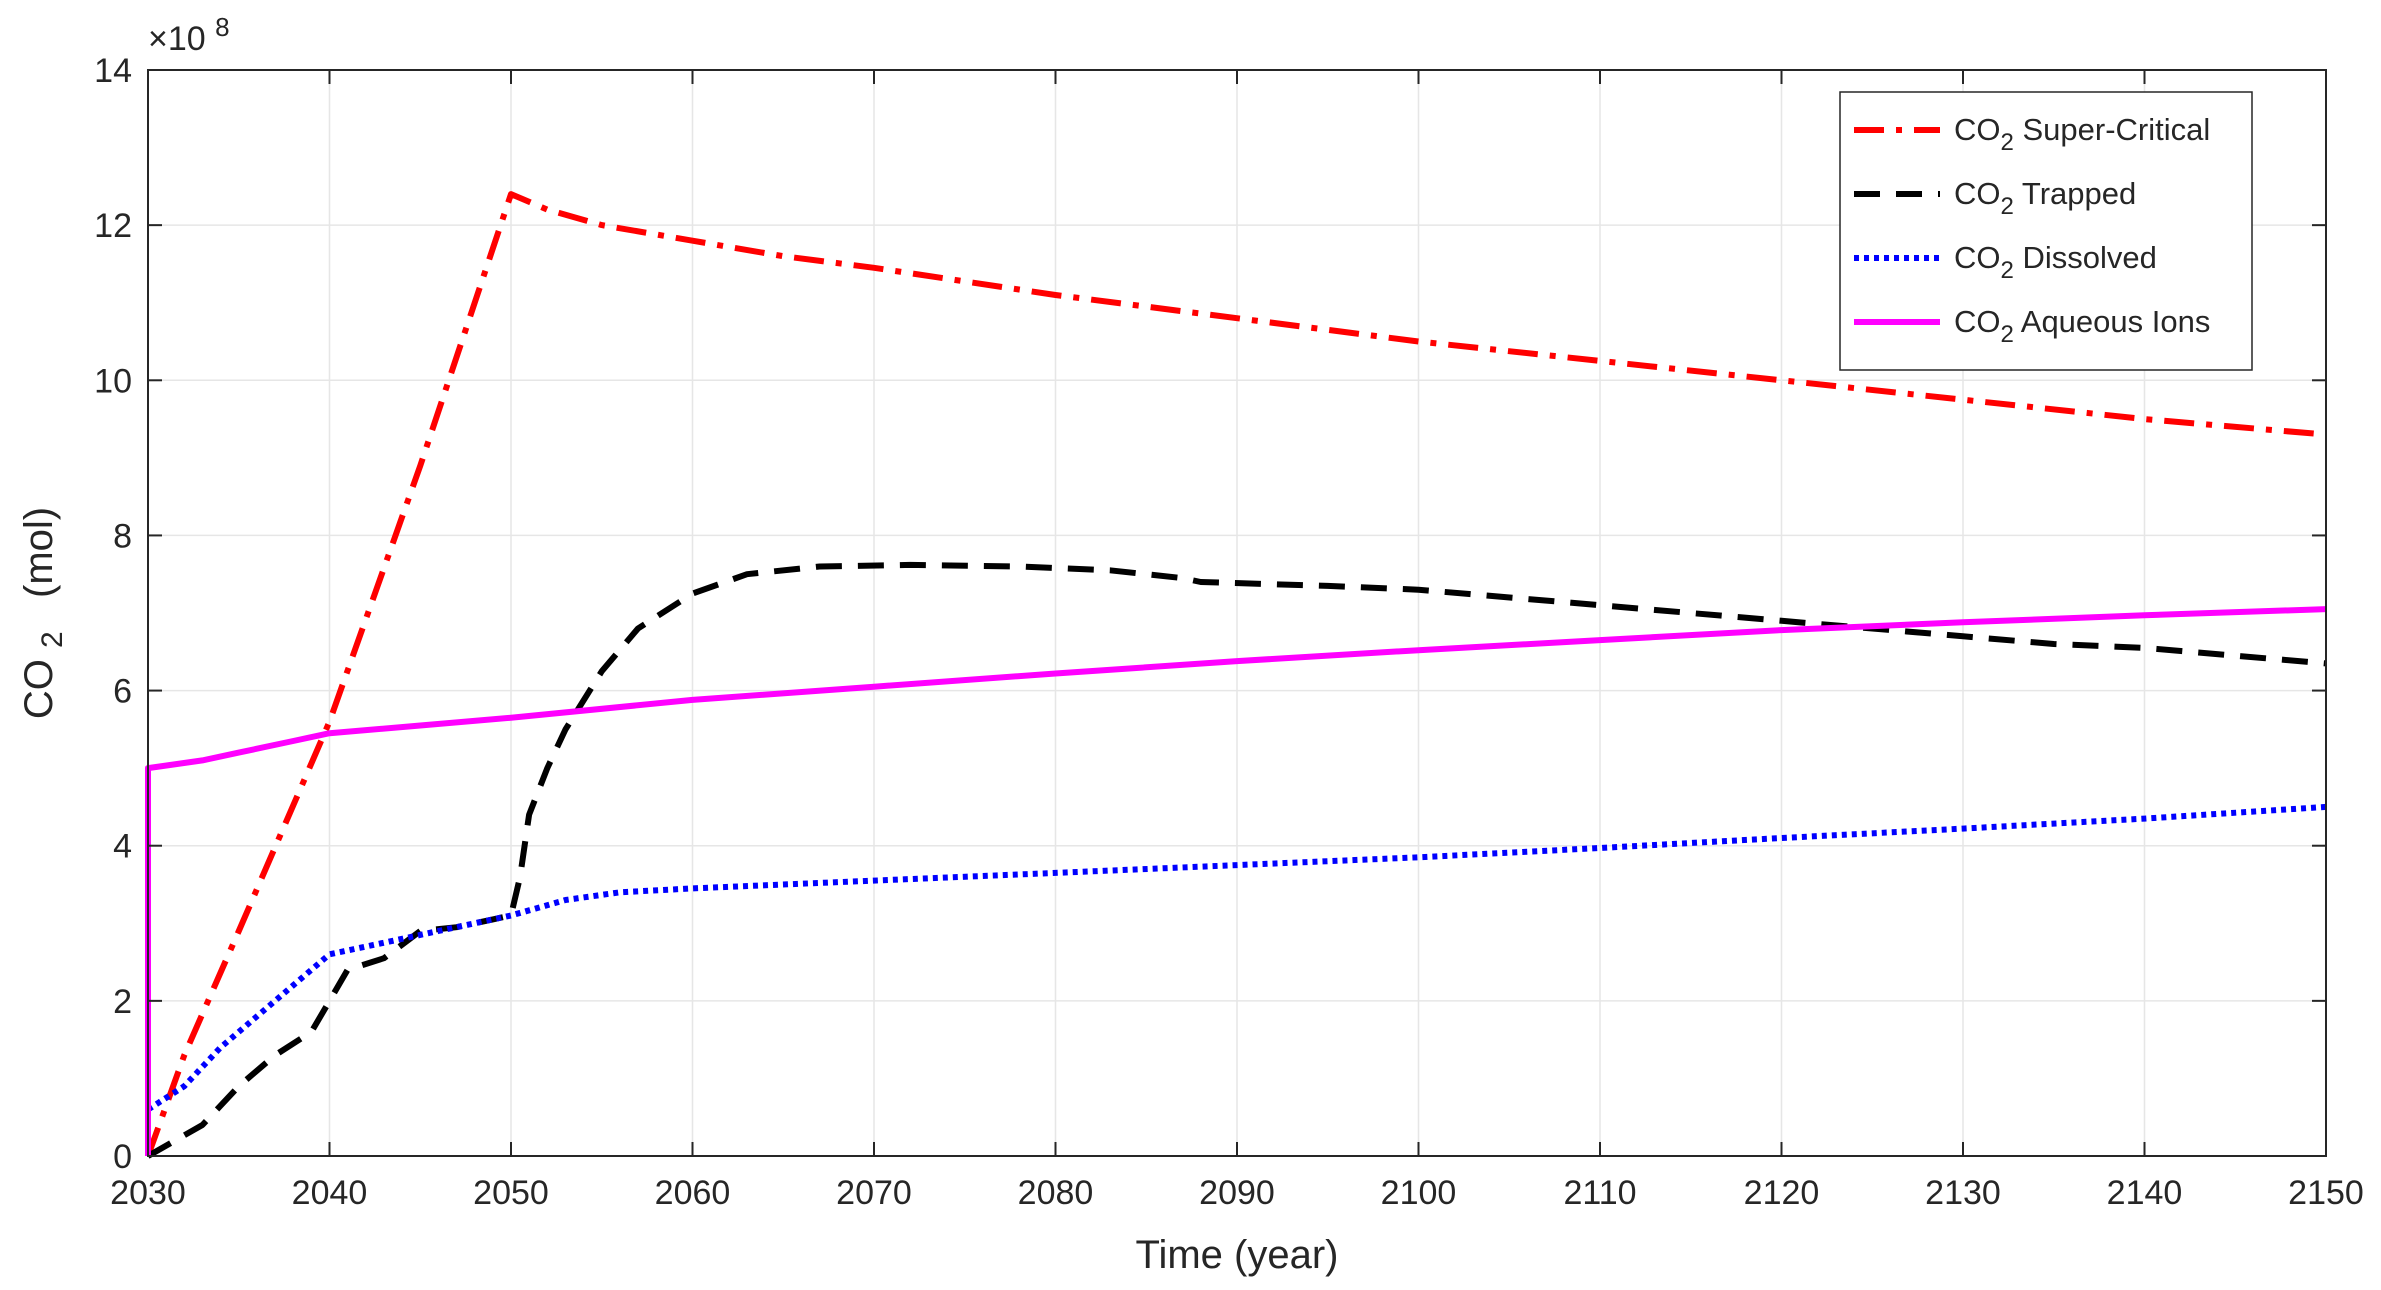 This screenshot has width=2381, height=1290. What do you see at coordinates (122, 1157) in the screenshot?
I see `y-tick-label: 0` at bounding box center [122, 1157].